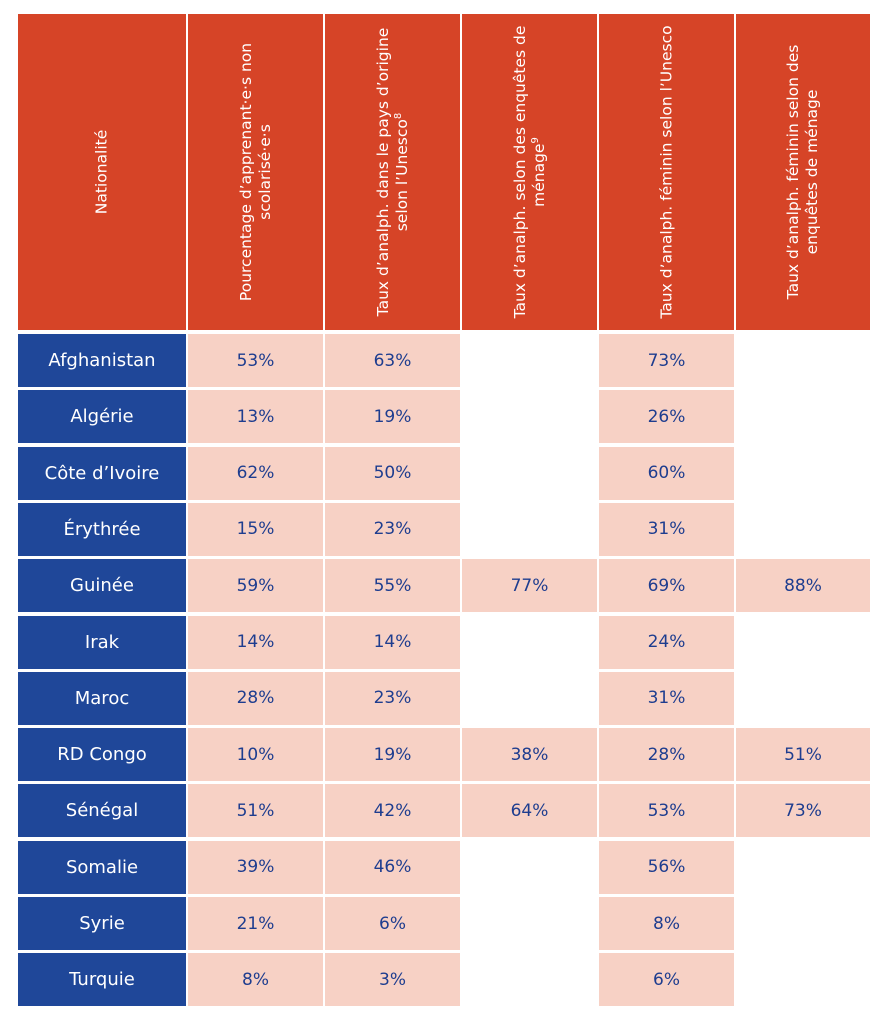  What do you see at coordinates (535, 140) in the screenshot?
I see `footnote-ref: 9` at bounding box center [535, 140].